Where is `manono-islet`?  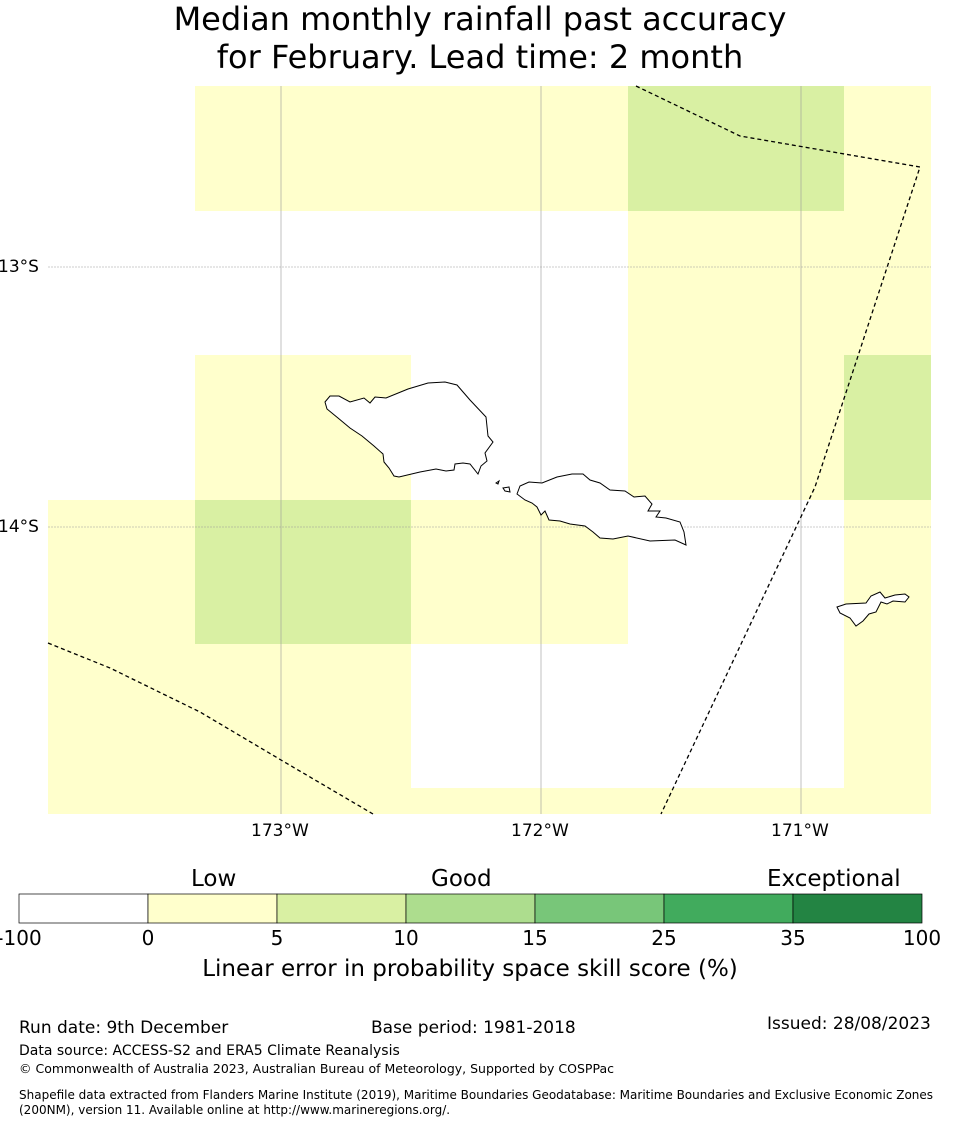 manono-islet is located at coordinates (497, 482).